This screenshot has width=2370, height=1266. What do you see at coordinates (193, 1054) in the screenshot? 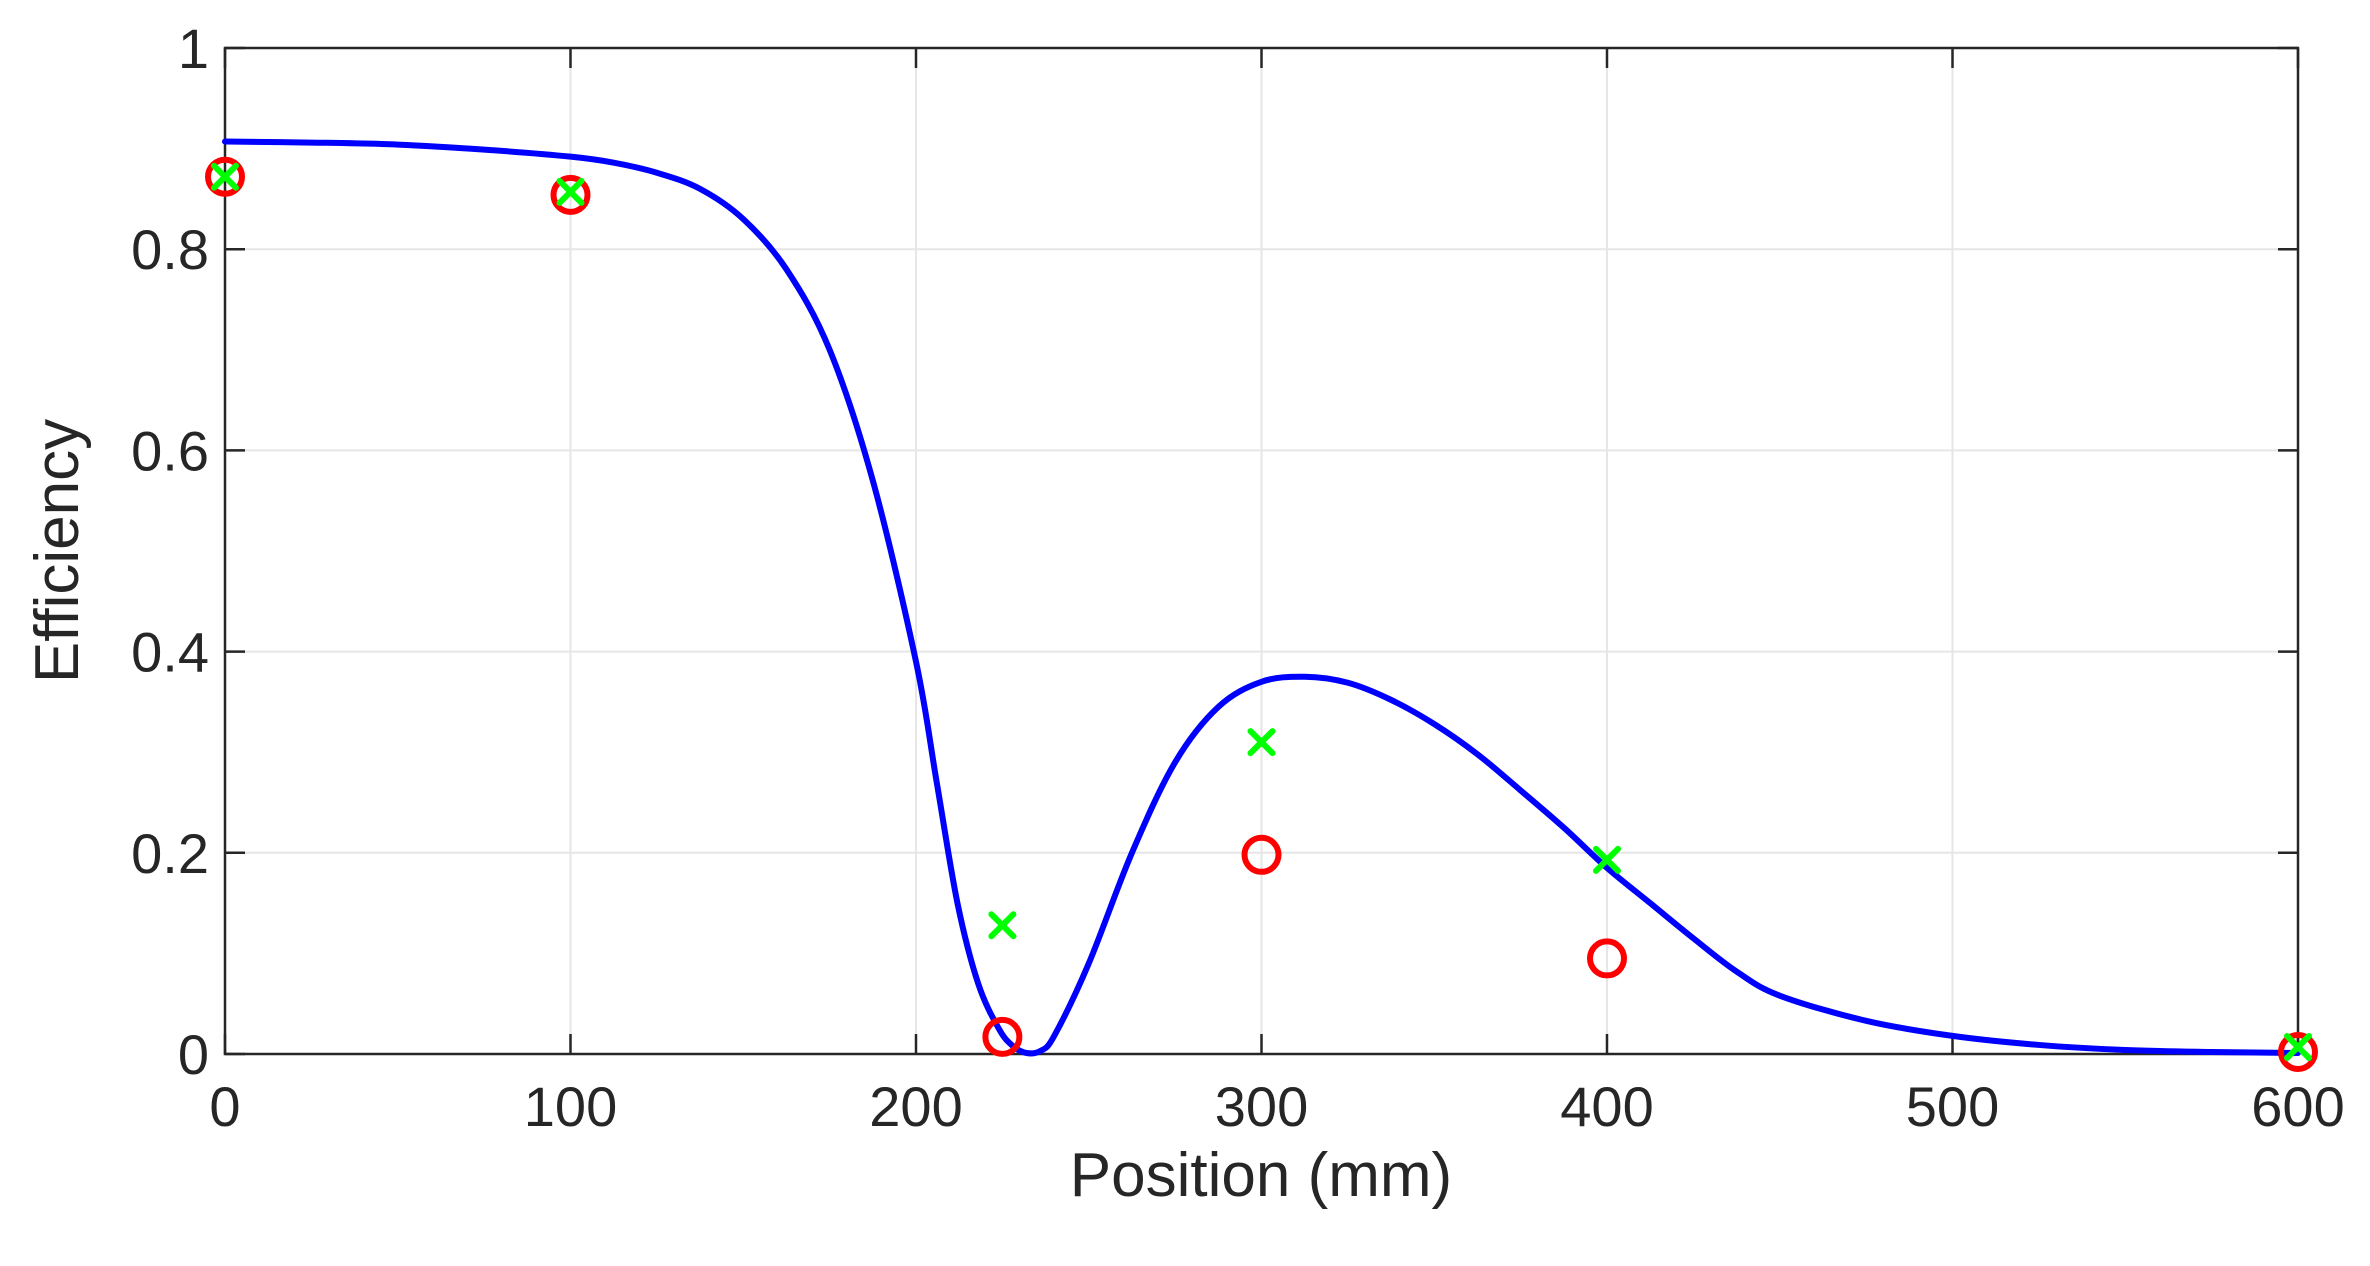
I see `y-tick-label: 0` at bounding box center [193, 1054].